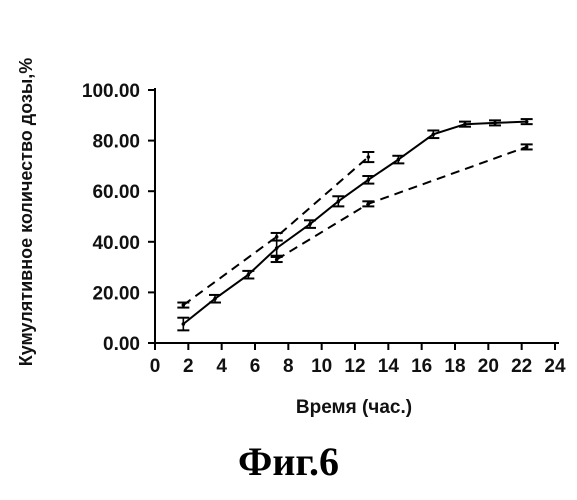  I want to click on x-tick-label: 18, so click(454, 366).